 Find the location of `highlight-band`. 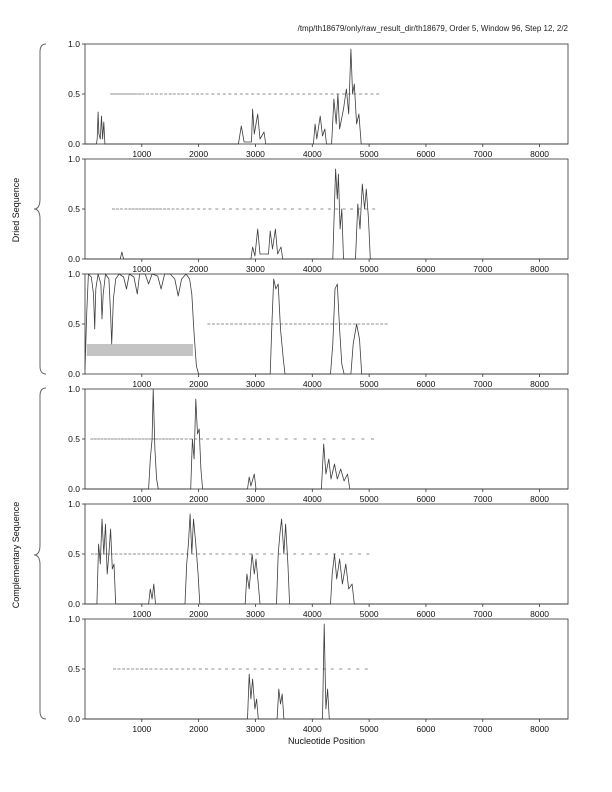

highlight-band is located at coordinates (139, 350).